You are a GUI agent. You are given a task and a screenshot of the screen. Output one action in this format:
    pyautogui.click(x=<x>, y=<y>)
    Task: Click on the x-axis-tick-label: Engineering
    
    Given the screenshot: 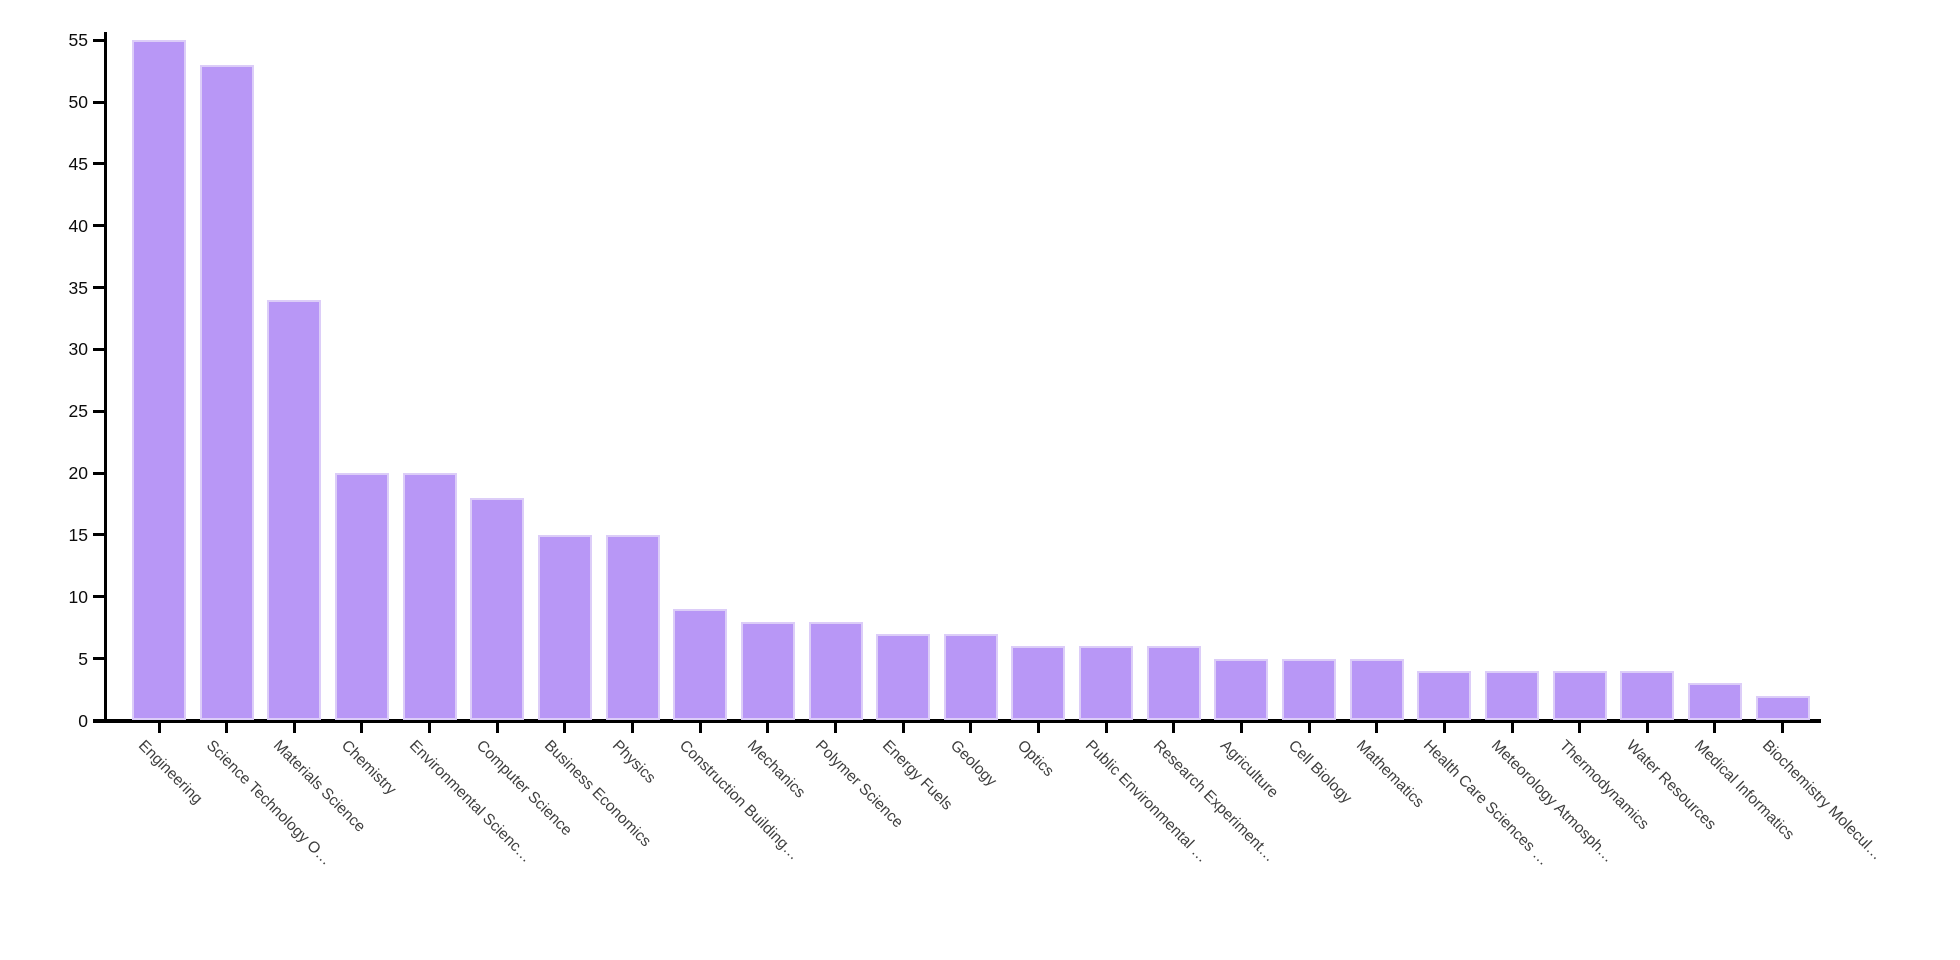 What is the action you would take?
    pyautogui.click(x=170, y=772)
    